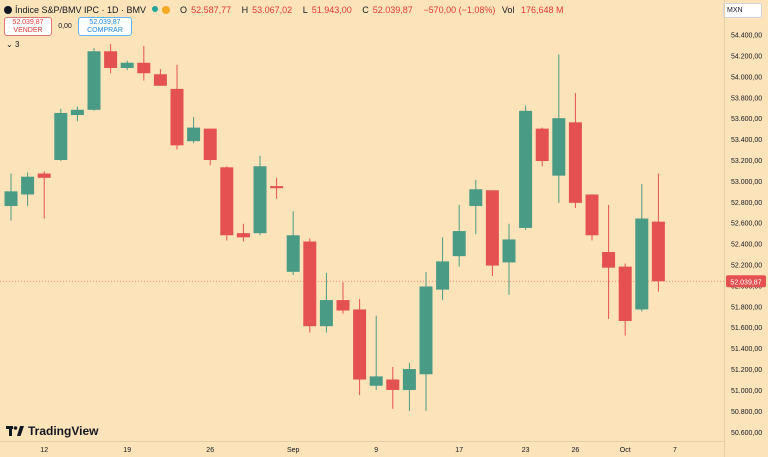 The height and width of the screenshot is (457, 768). What do you see at coordinates (675, 450) in the screenshot?
I see `x-tick-label: 7` at bounding box center [675, 450].